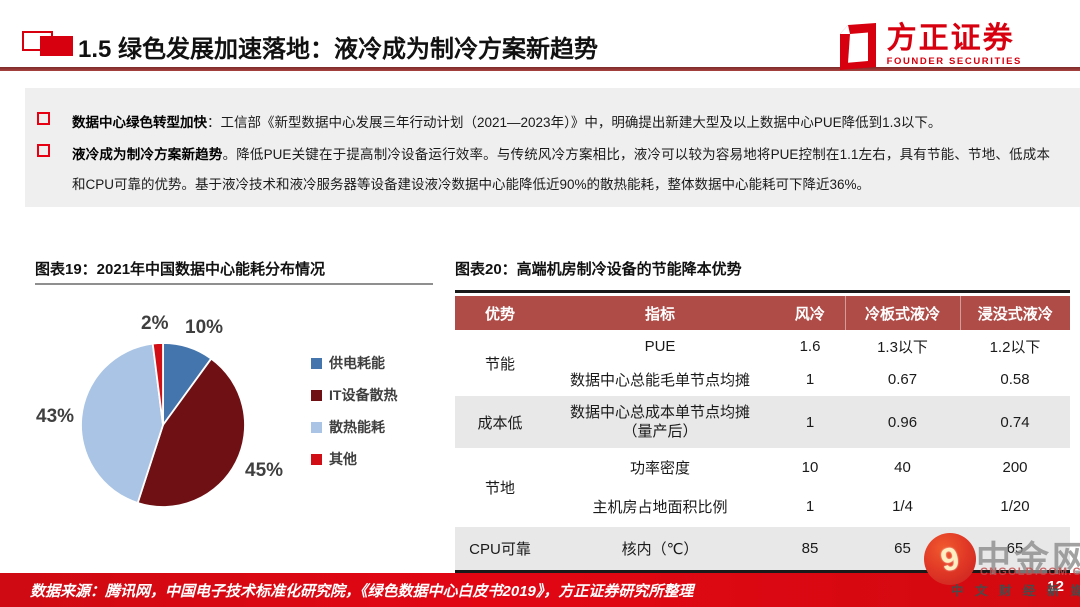  What do you see at coordinates (950, 38) in the screenshot?
I see `logo-text-cn: 方正证券` at bounding box center [950, 38].